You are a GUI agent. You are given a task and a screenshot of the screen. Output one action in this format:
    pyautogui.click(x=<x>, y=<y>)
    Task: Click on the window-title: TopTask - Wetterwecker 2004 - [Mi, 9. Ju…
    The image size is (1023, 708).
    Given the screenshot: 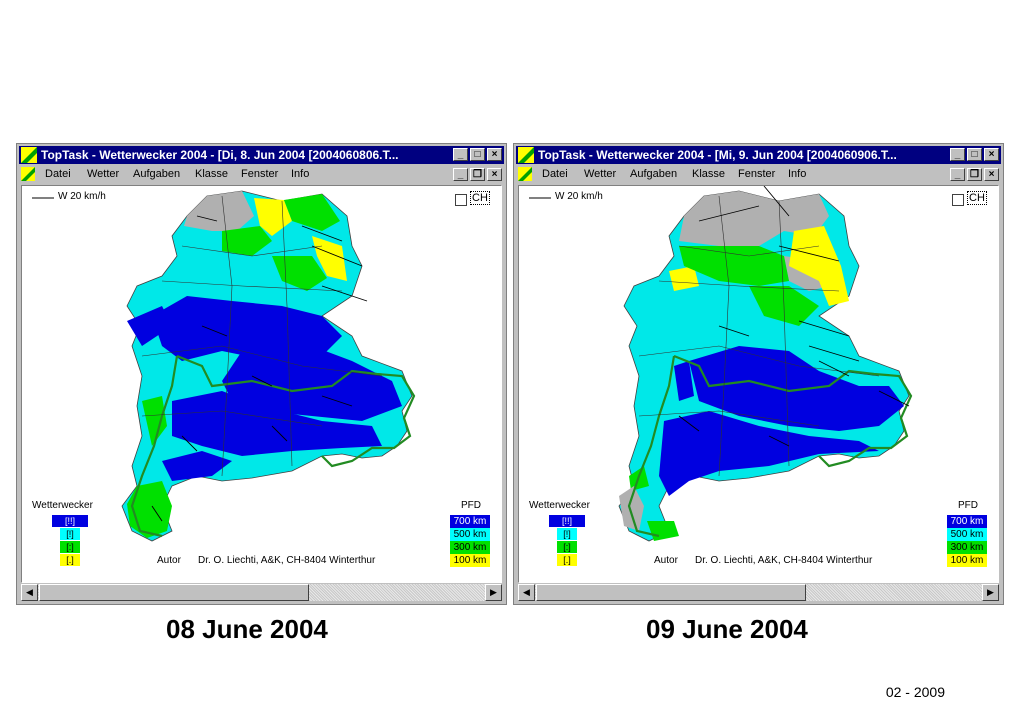 What is the action you would take?
    pyautogui.click(x=717, y=155)
    